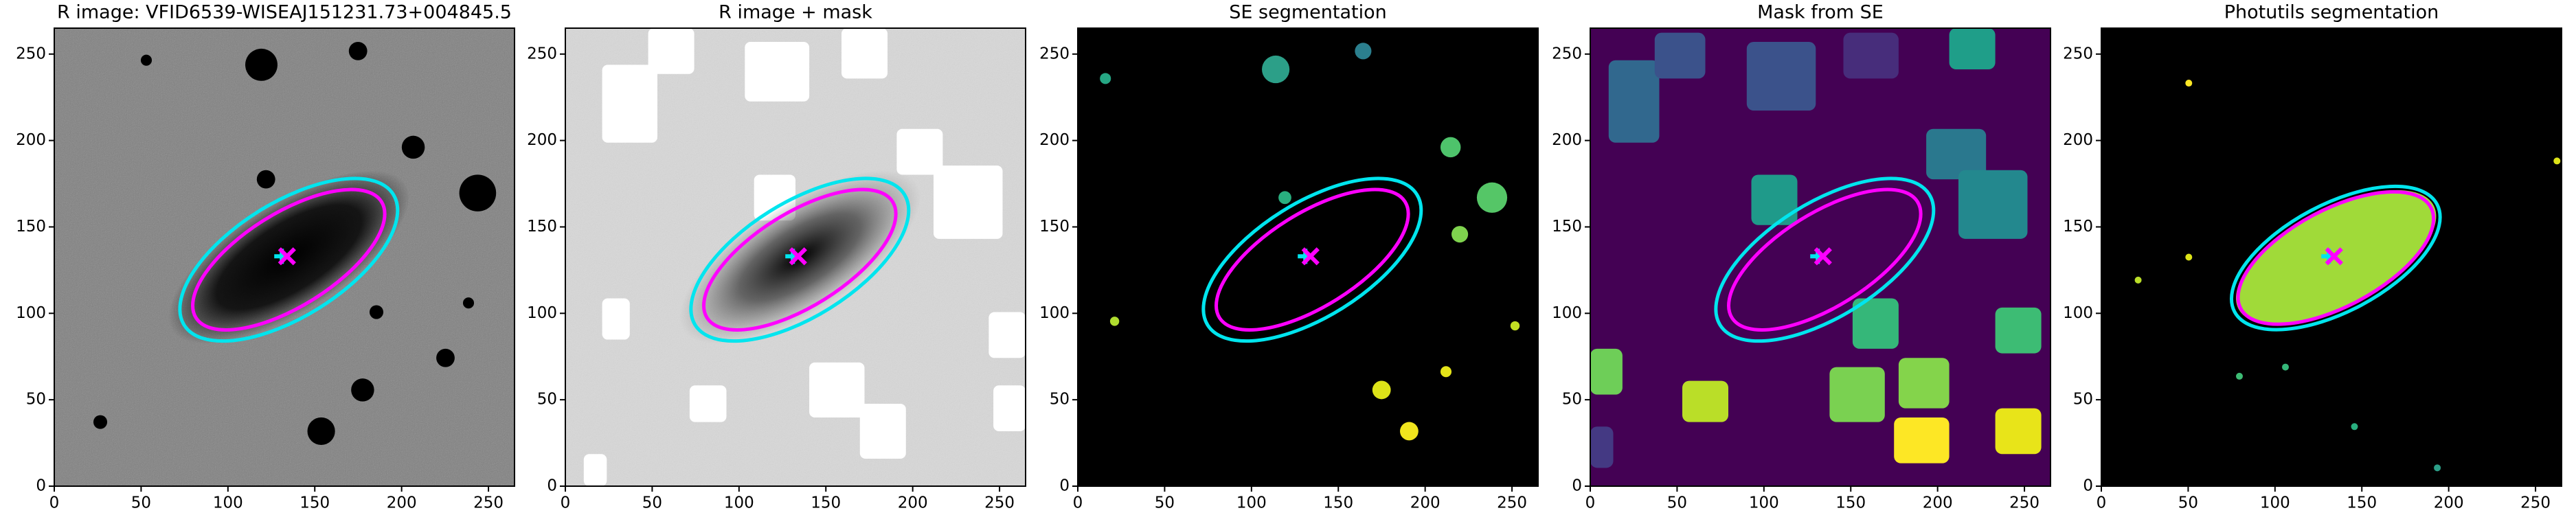 This screenshot has width=2576, height=515. Describe the element at coordinates (1307, 12) in the screenshot. I see `panel-title: SE segmentation` at that location.